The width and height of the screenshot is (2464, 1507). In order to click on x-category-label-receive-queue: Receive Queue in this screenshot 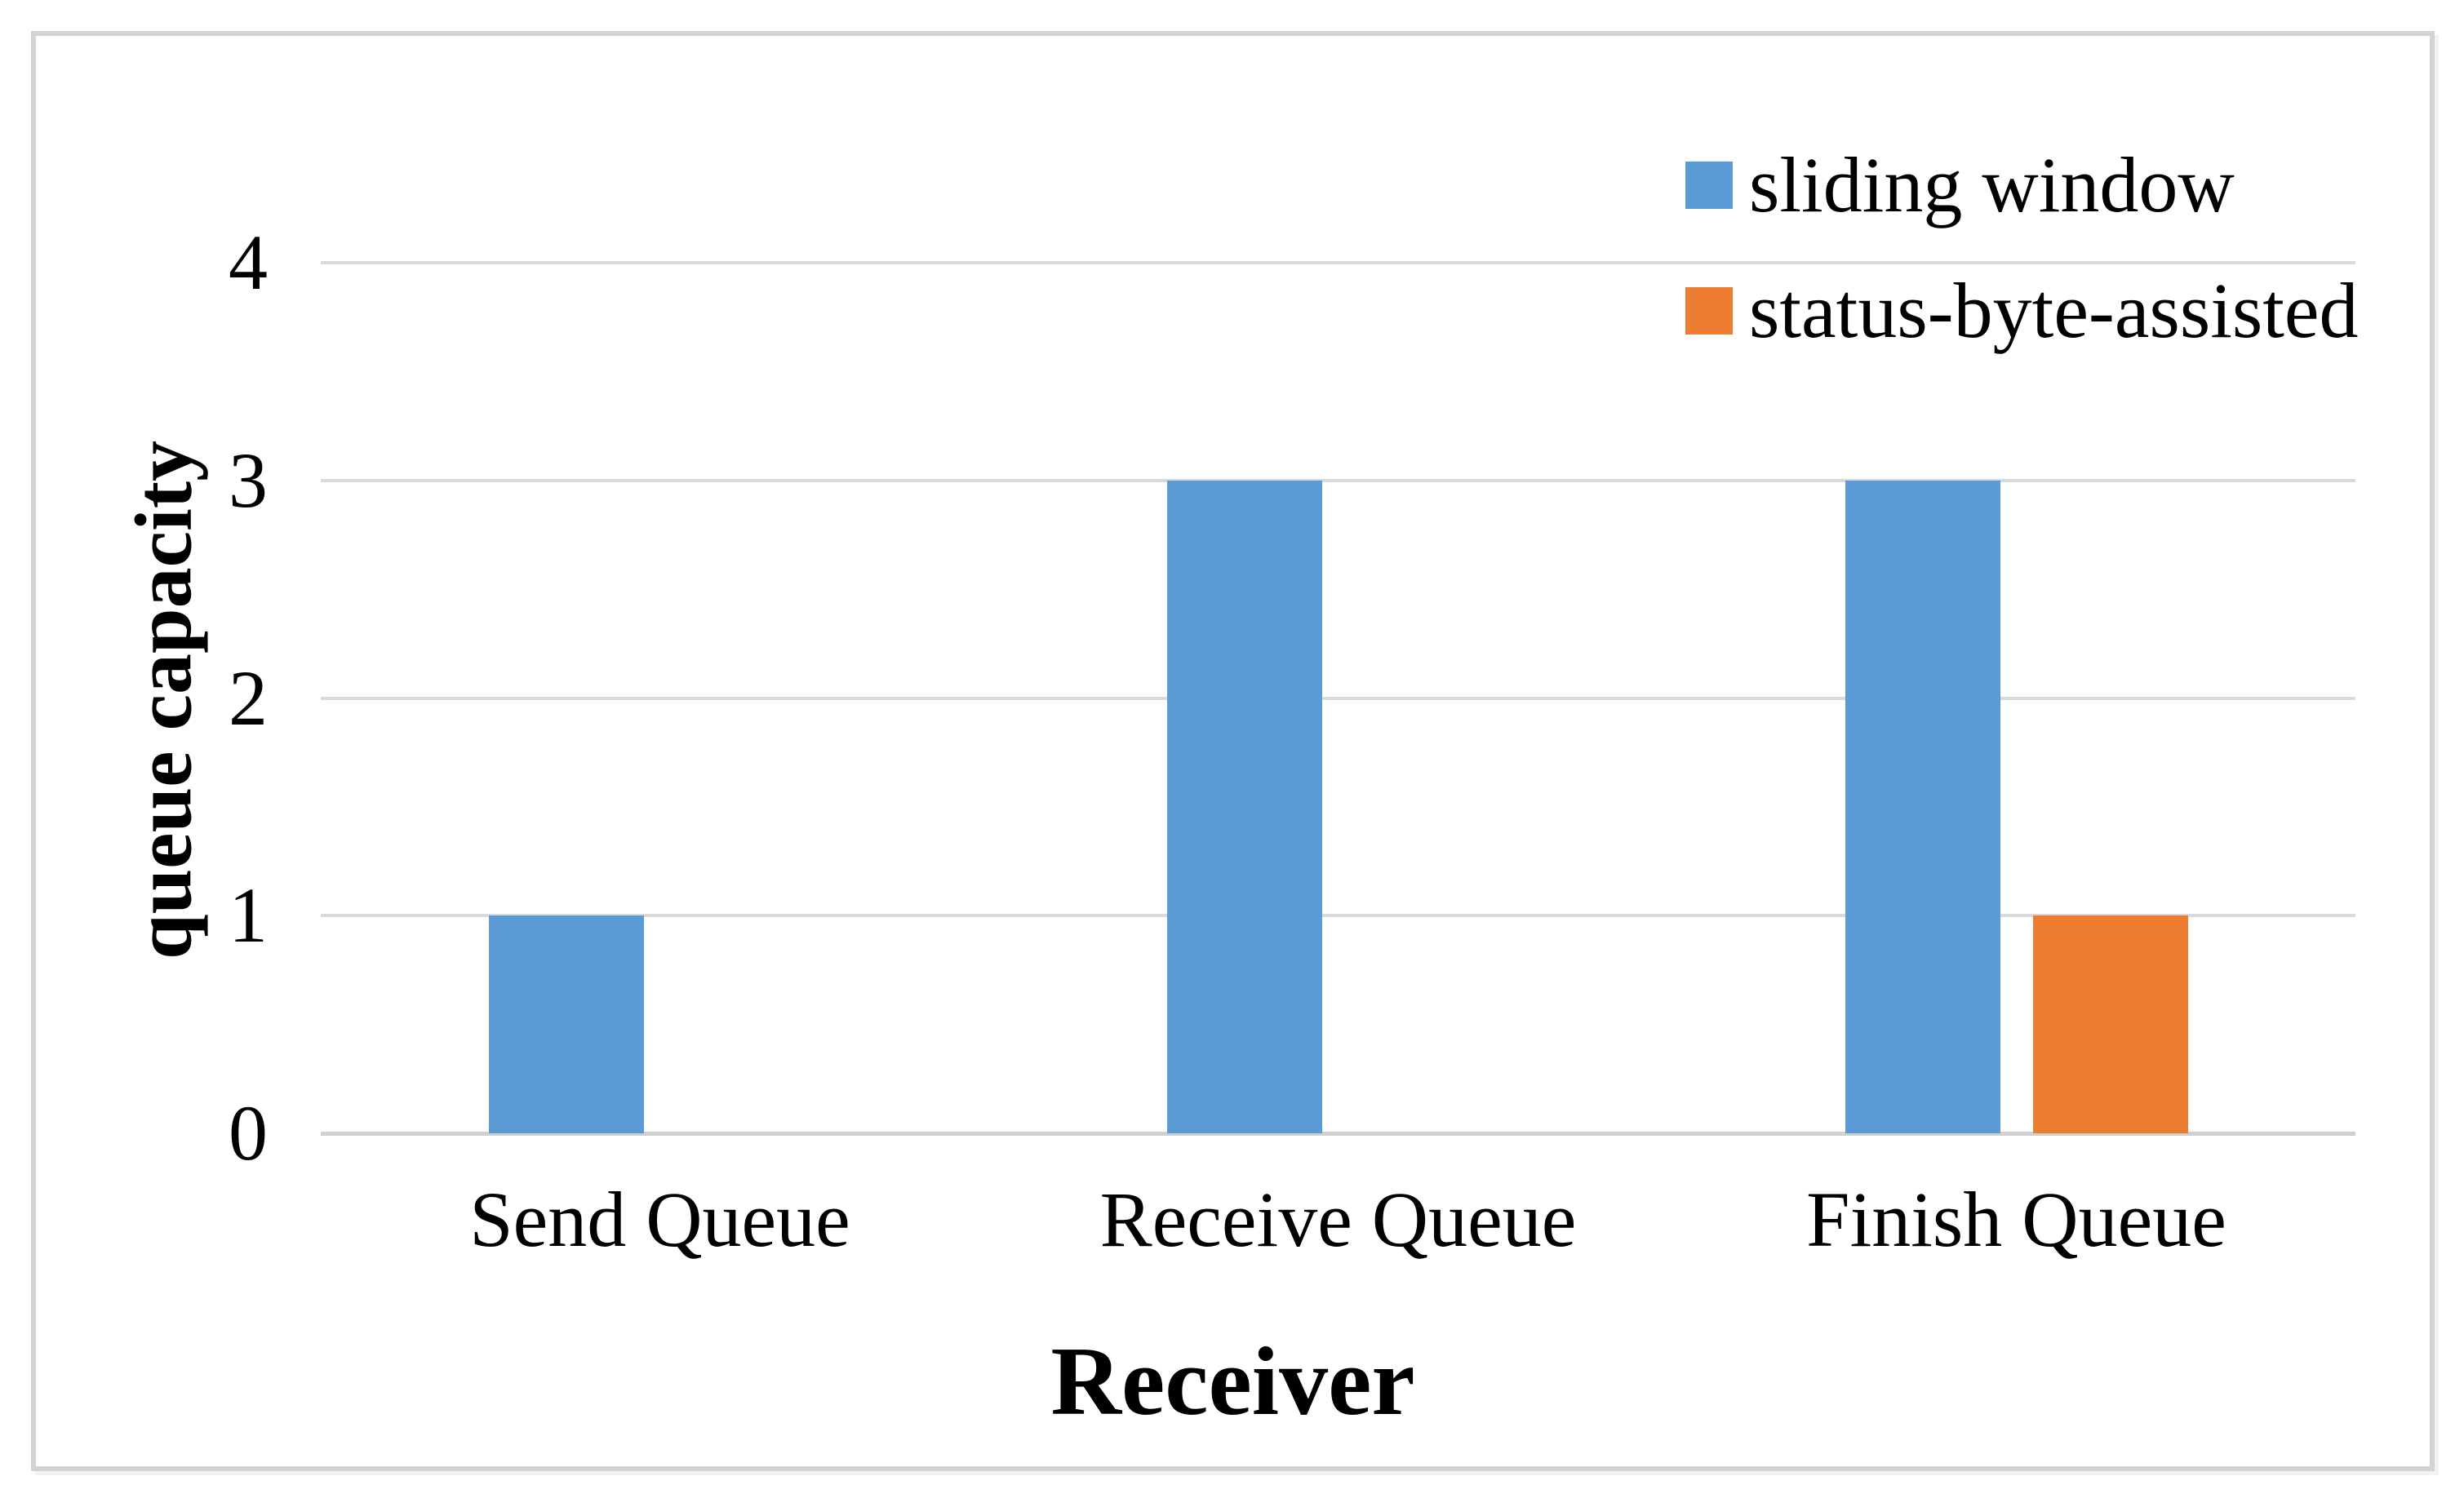, I will do `click(1338, 1219)`.